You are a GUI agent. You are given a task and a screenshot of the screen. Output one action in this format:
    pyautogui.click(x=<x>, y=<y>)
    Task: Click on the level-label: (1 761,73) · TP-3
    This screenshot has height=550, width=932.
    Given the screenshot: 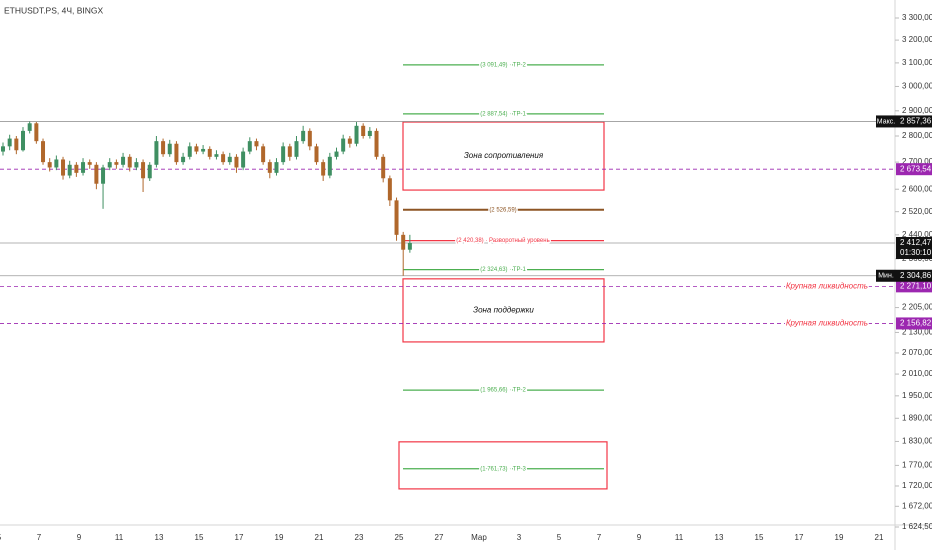 What is the action you would take?
    pyautogui.click(x=503, y=469)
    